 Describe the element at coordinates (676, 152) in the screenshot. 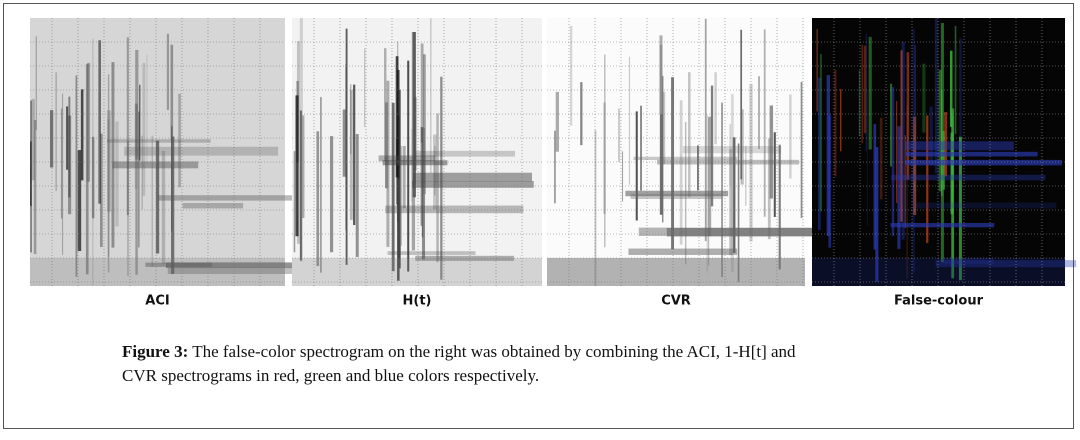

I see `spectrogram-background` at that location.